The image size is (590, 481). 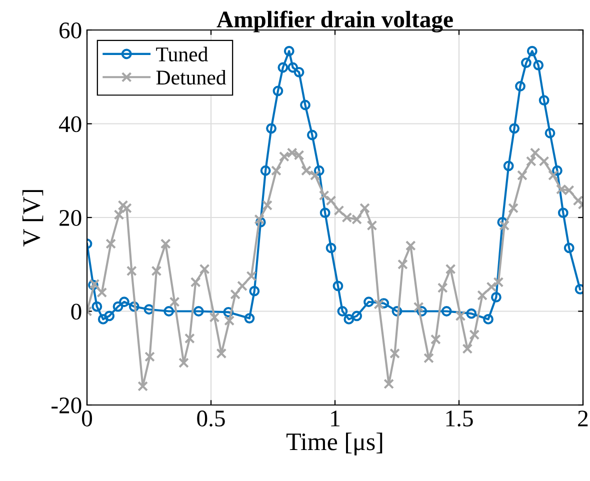 What do you see at coordinates (71, 218) in the screenshot?
I see `y-tick-label: 20` at bounding box center [71, 218].